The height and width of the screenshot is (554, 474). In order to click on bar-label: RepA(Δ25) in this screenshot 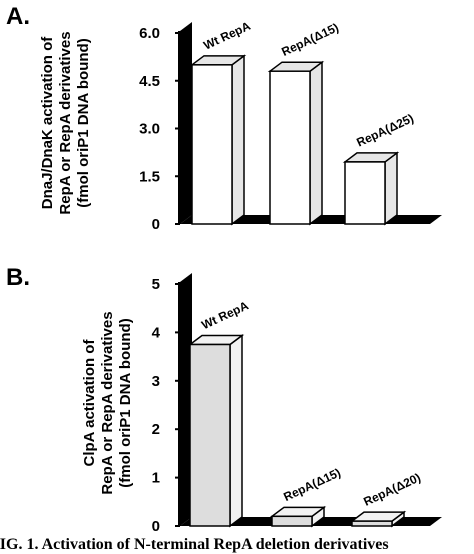, I will do `click(384, 130)`.